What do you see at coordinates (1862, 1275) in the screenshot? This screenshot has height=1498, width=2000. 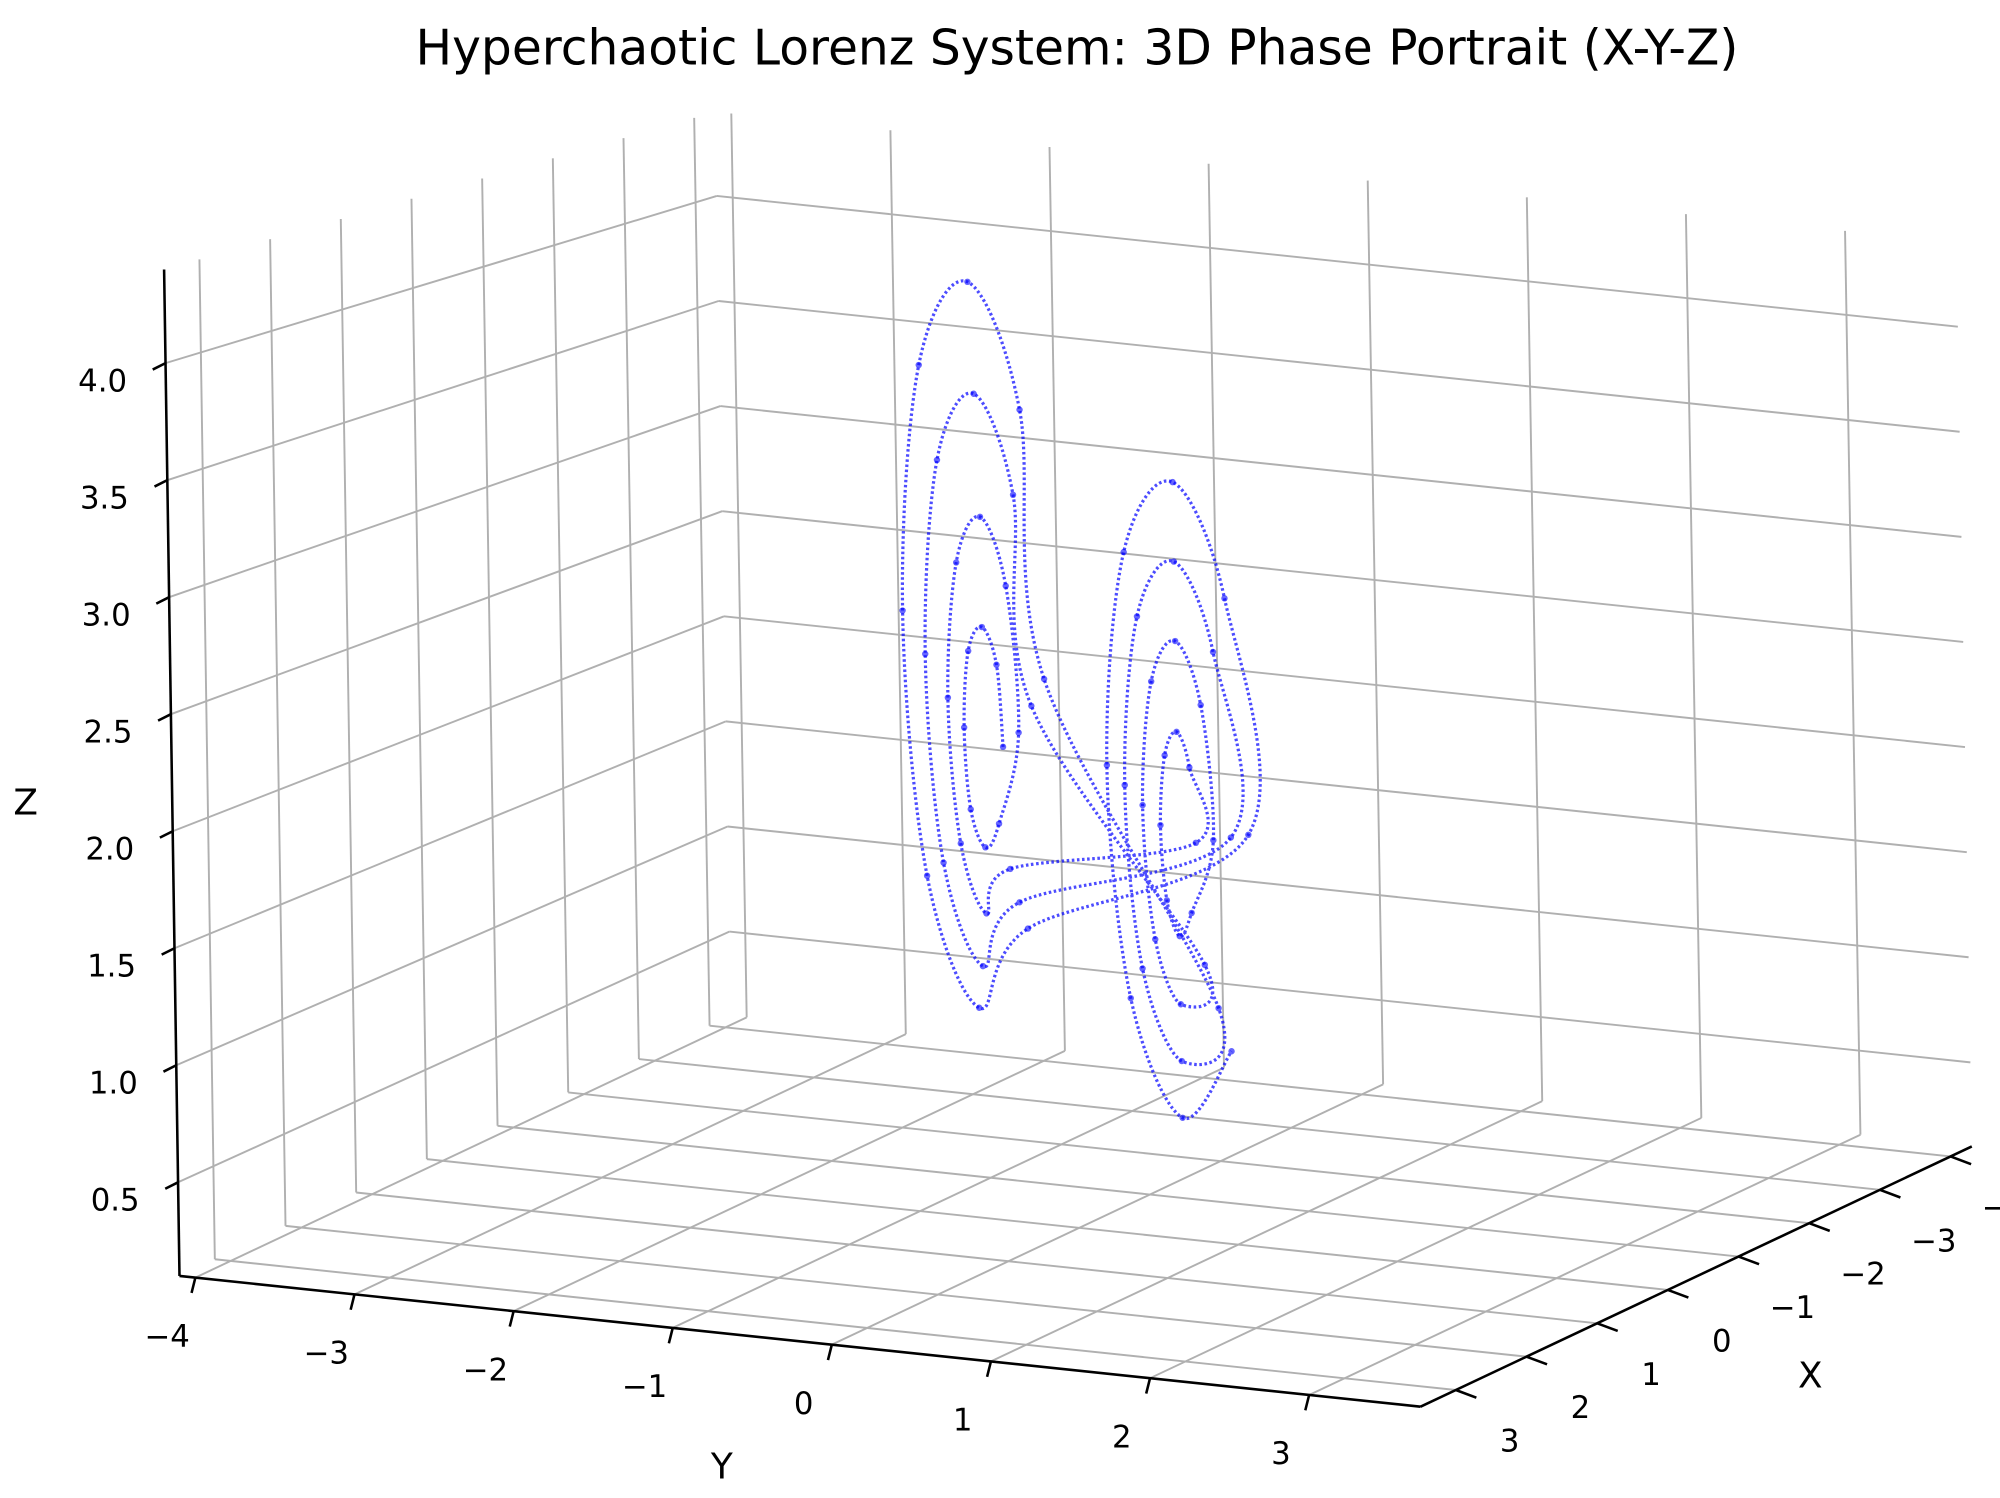 I see `x-tick-label: −2` at bounding box center [1862, 1275].